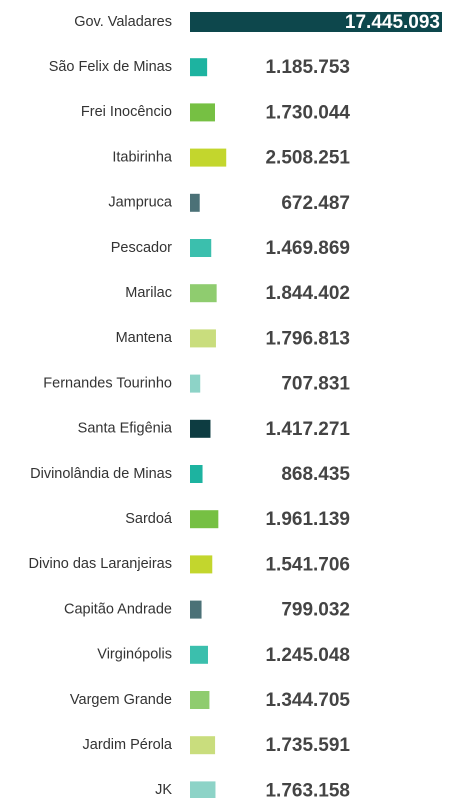 This screenshot has height=798, width=460. Describe the element at coordinates (148, 293) in the screenshot. I see `category-label: Marilac` at that location.